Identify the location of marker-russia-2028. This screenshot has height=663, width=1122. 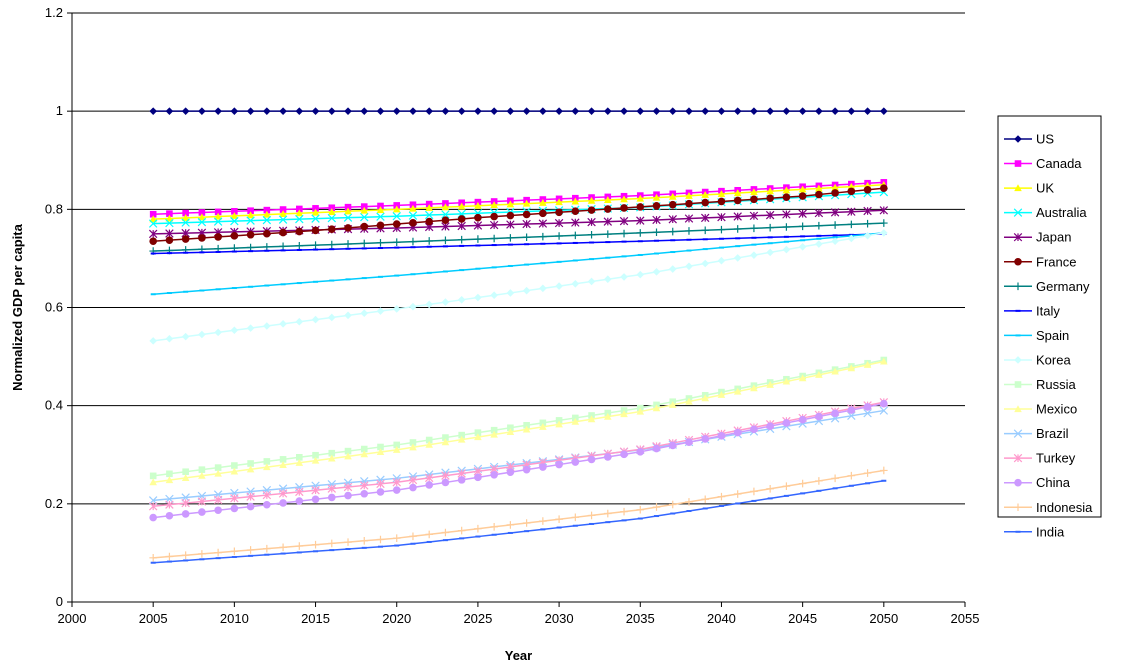
(526, 425).